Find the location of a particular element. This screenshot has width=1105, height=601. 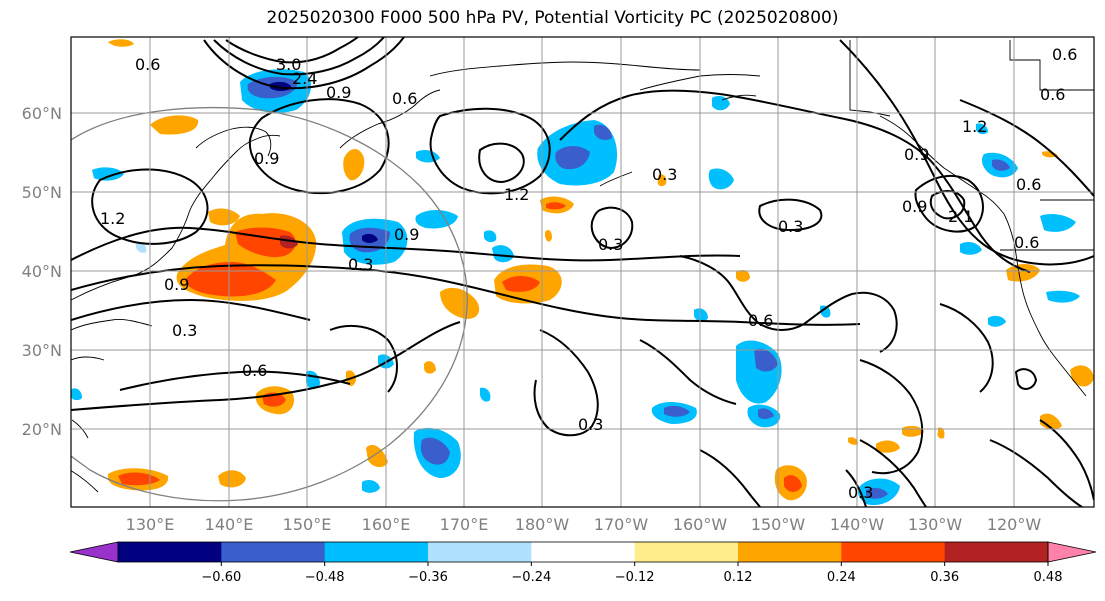

colorbar-extend-low is located at coordinates (94, 552).